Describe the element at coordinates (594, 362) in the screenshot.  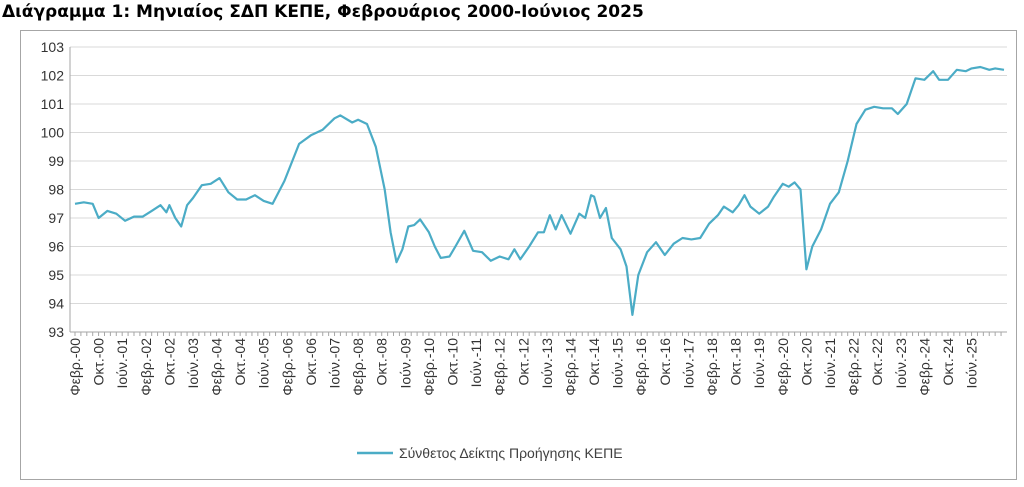
I see `x-tick-label: Οκτ.-14` at that location.